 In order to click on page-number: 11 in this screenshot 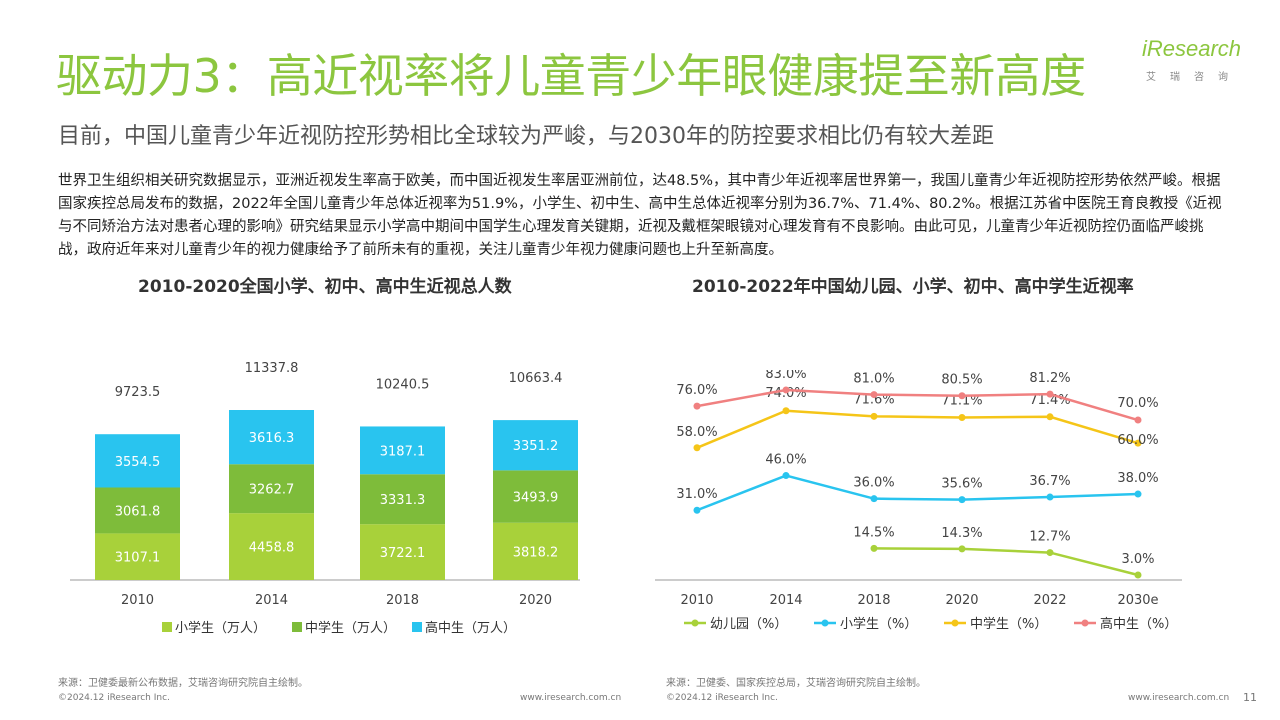, I will do `click(1250, 697)`.